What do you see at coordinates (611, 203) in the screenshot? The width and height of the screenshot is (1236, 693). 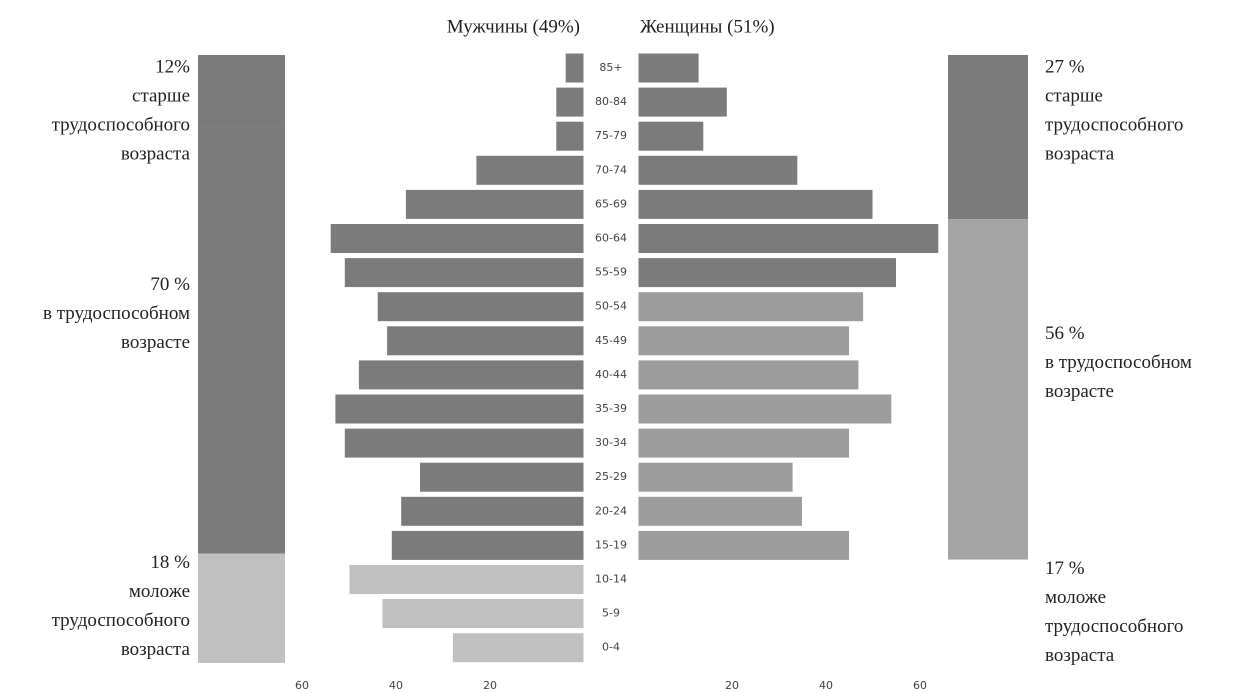 I see `age-label: 65-69` at bounding box center [611, 203].